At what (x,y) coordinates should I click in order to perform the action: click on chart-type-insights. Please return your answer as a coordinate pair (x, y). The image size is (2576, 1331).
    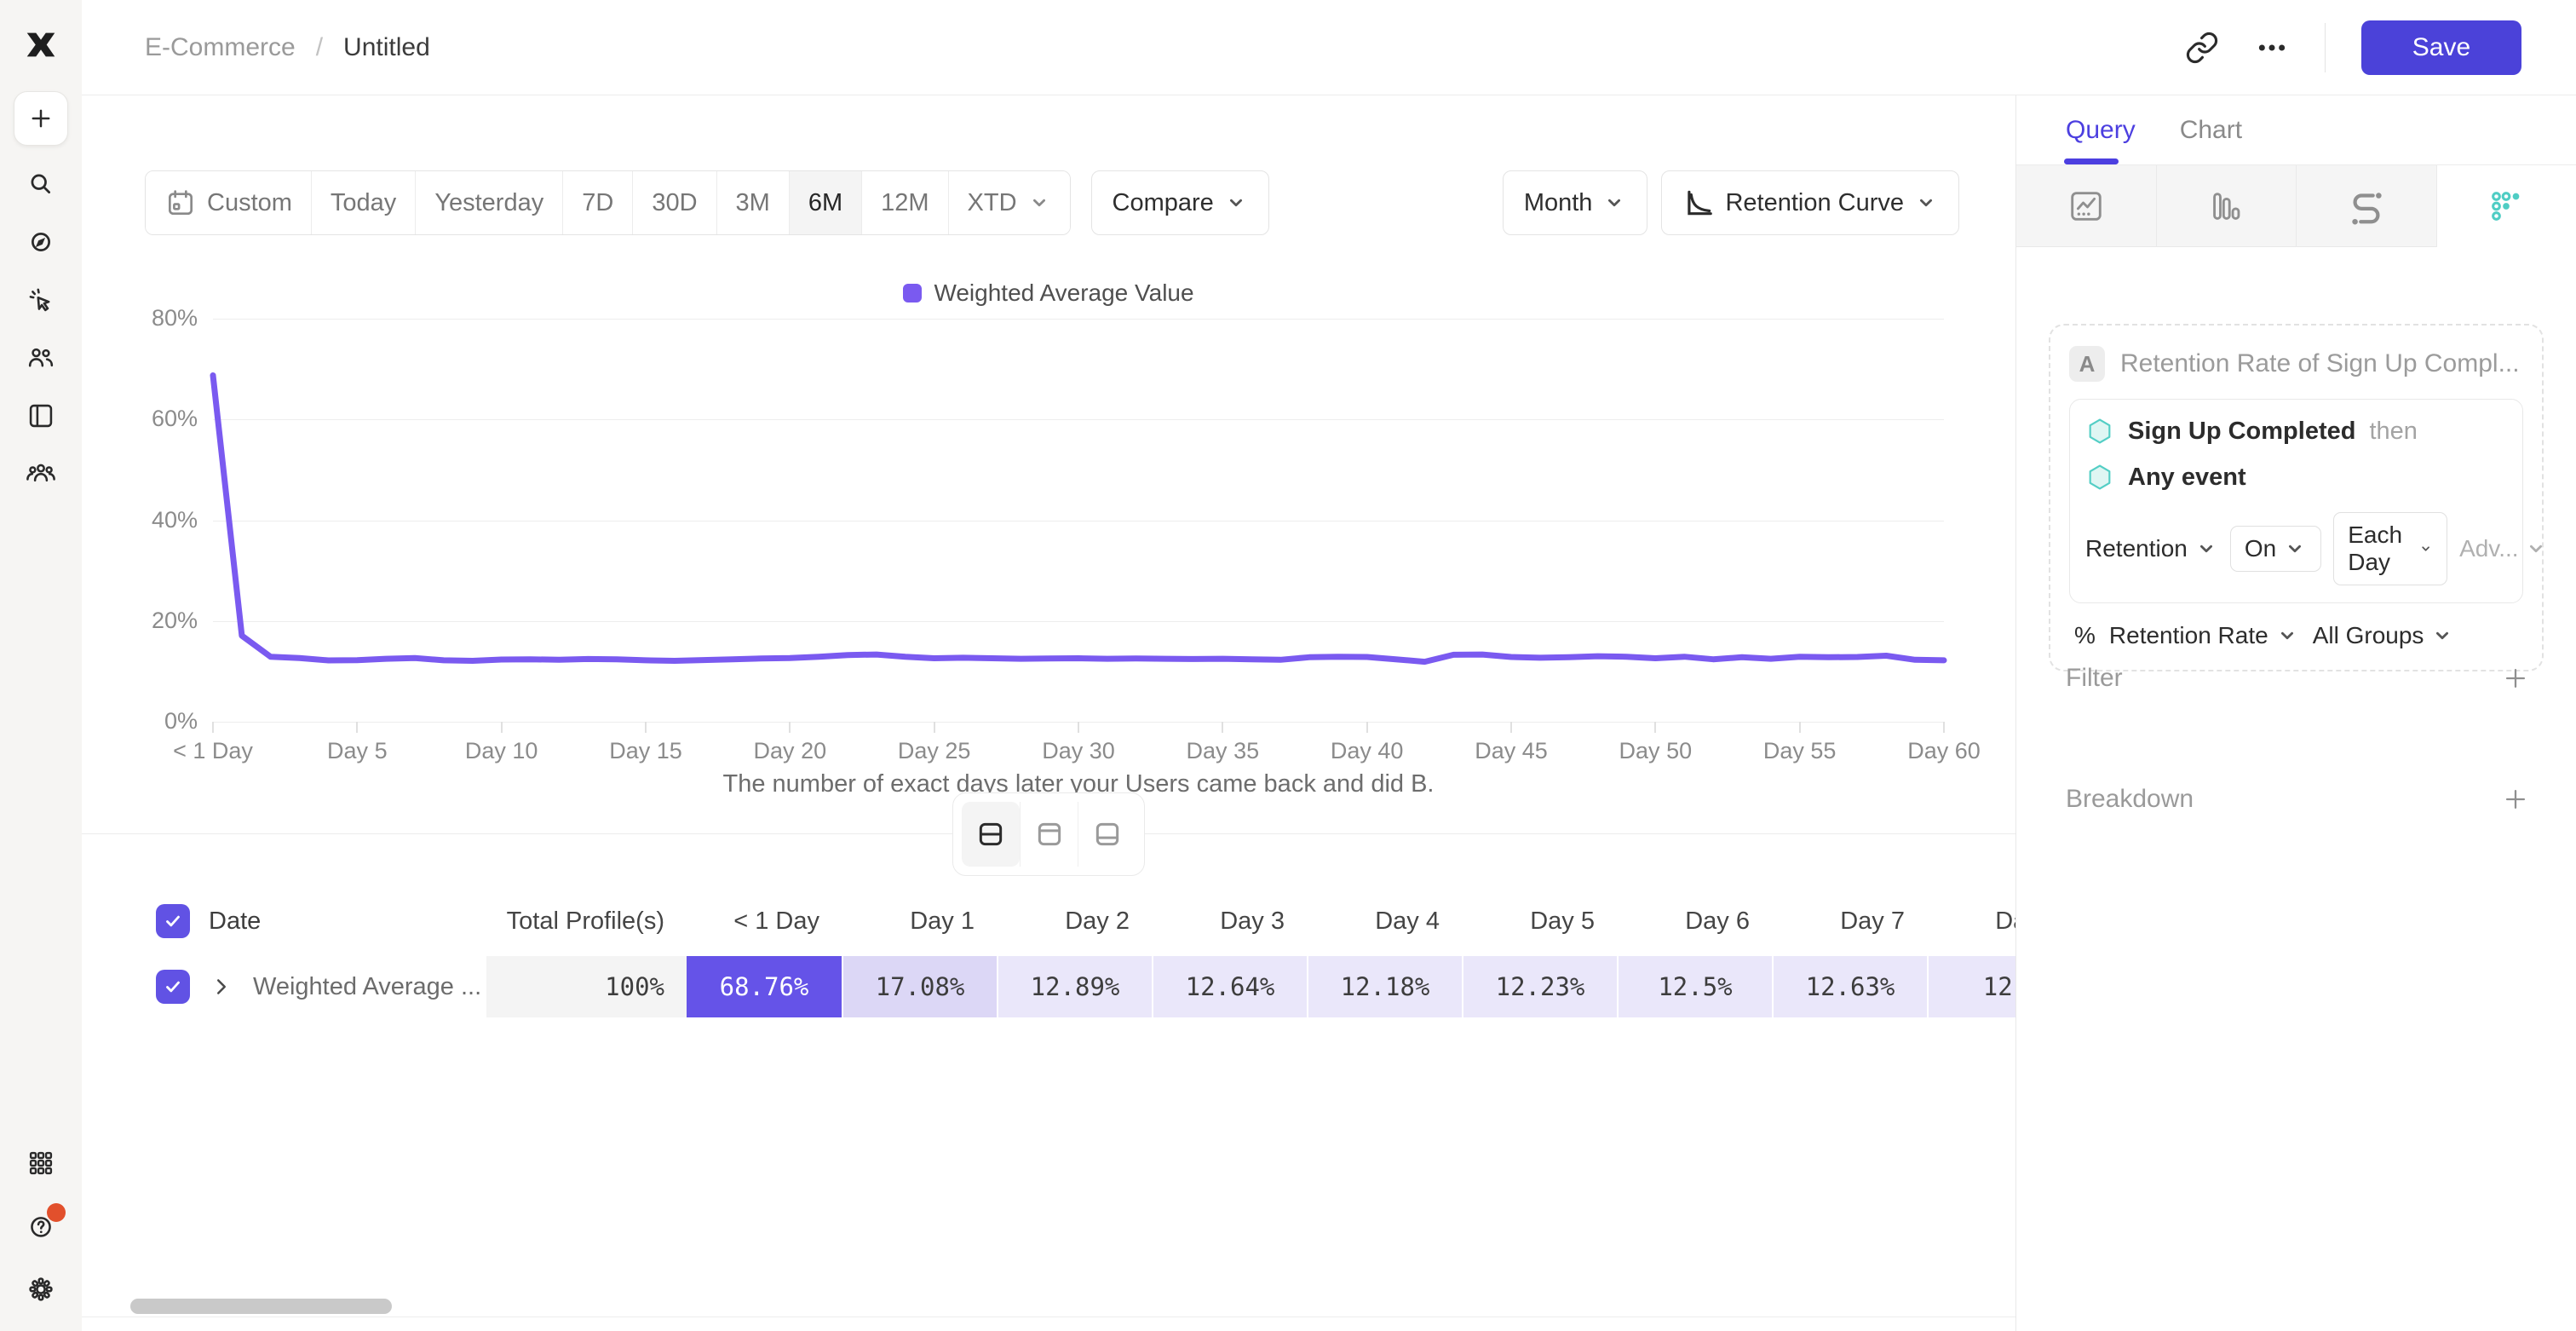
    Looking at the image, I should click on (2086, 206).